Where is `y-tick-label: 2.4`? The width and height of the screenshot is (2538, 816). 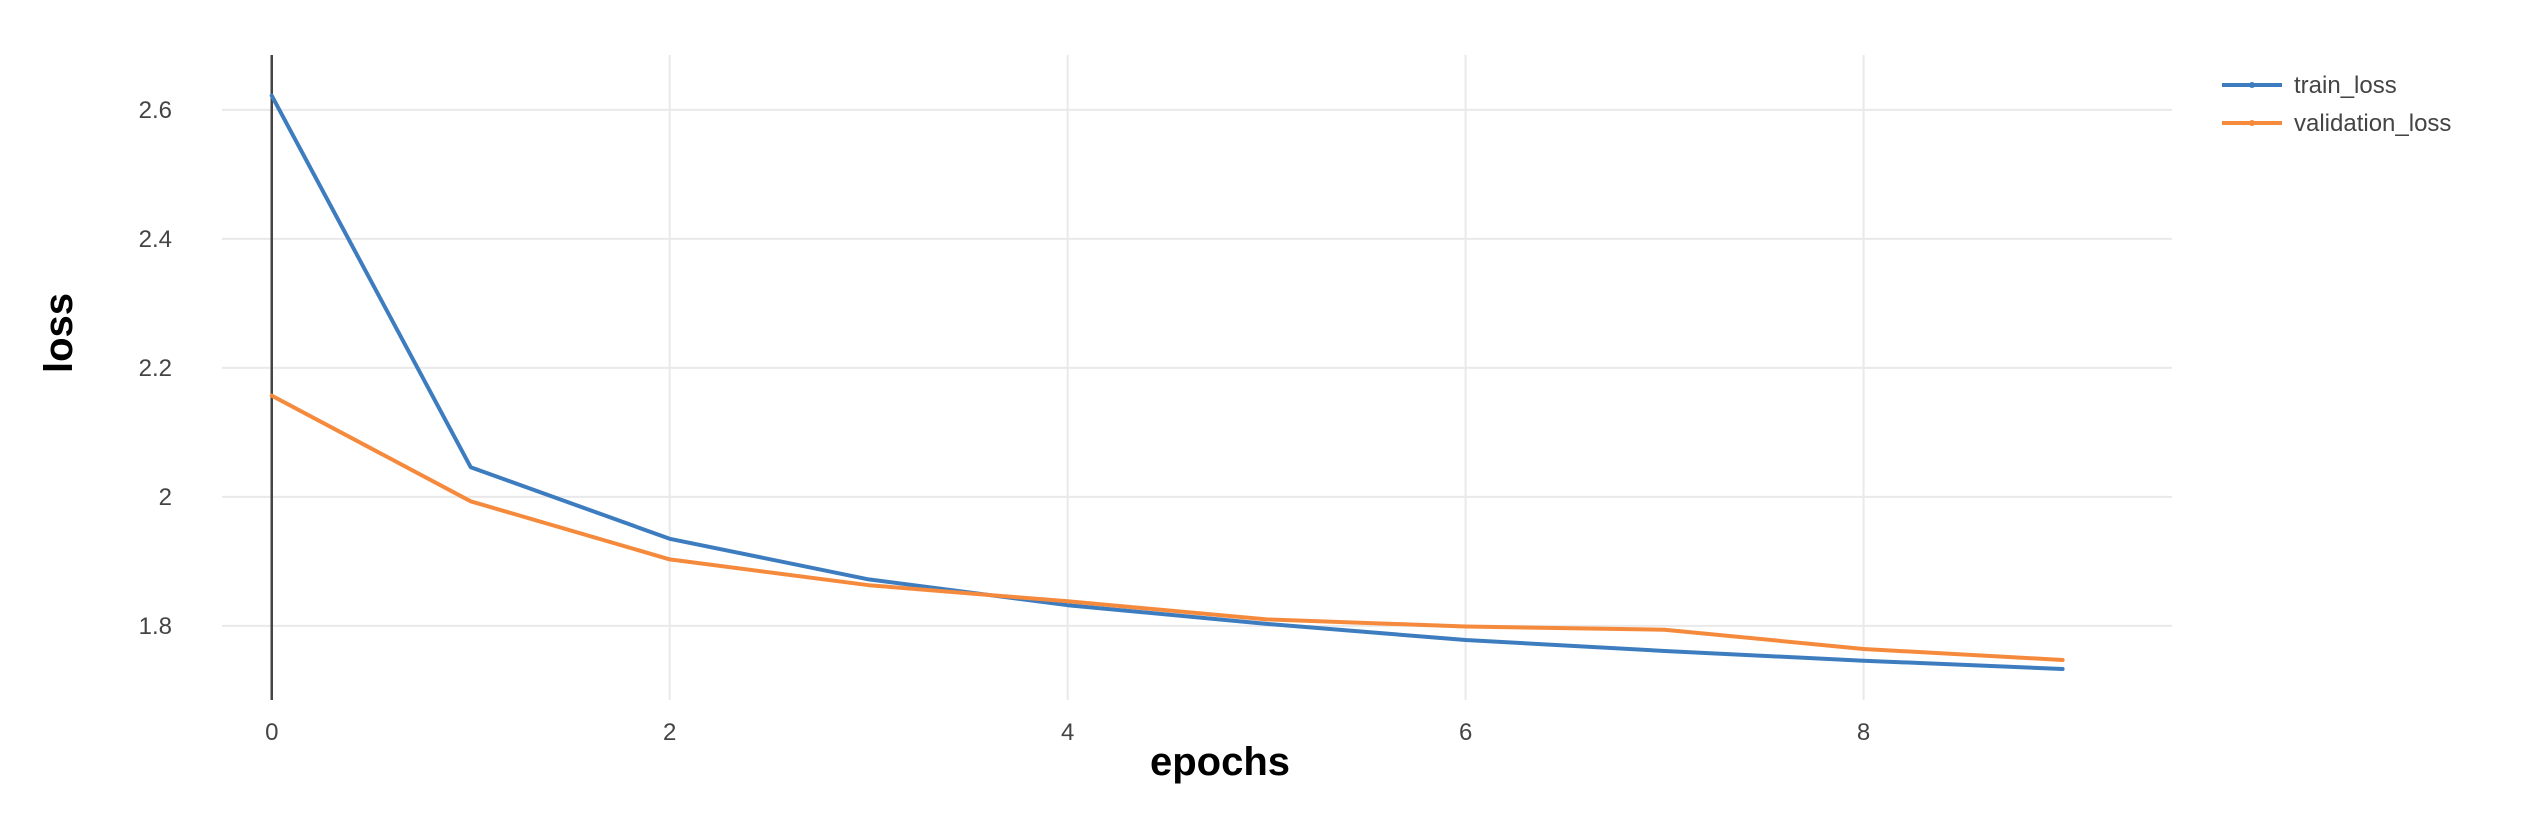
y-tick-label: 2.4 is located at coordinates (155, 239).